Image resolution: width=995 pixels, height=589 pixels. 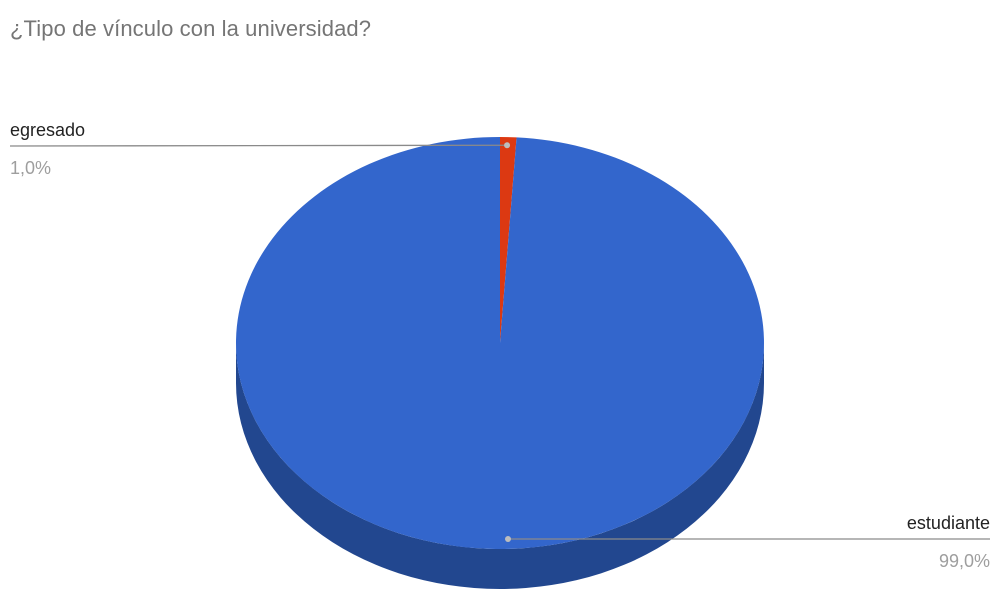 What do you see at coordinates (508, 240) in the screenshot?
I see `pie-slice-egresado` at bounding box center [508, 240].